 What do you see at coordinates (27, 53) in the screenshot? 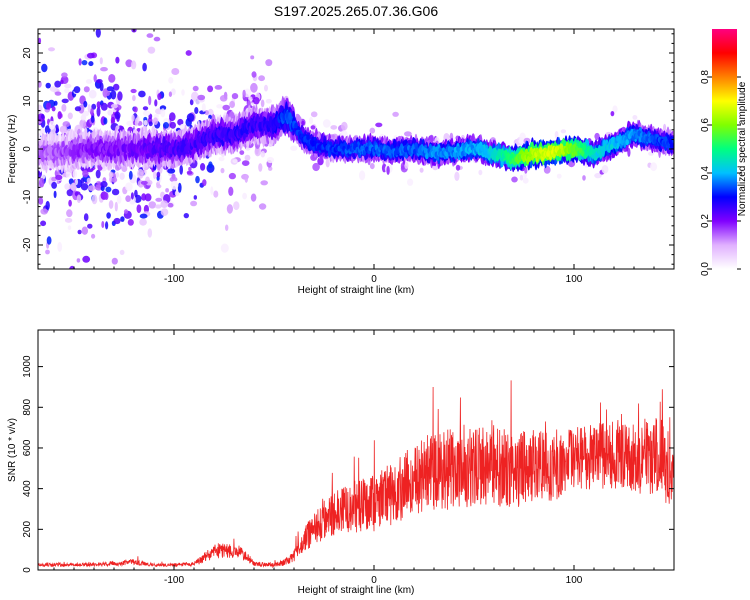
I see `y-tick-label: 20` at bounding box center [27, 53].